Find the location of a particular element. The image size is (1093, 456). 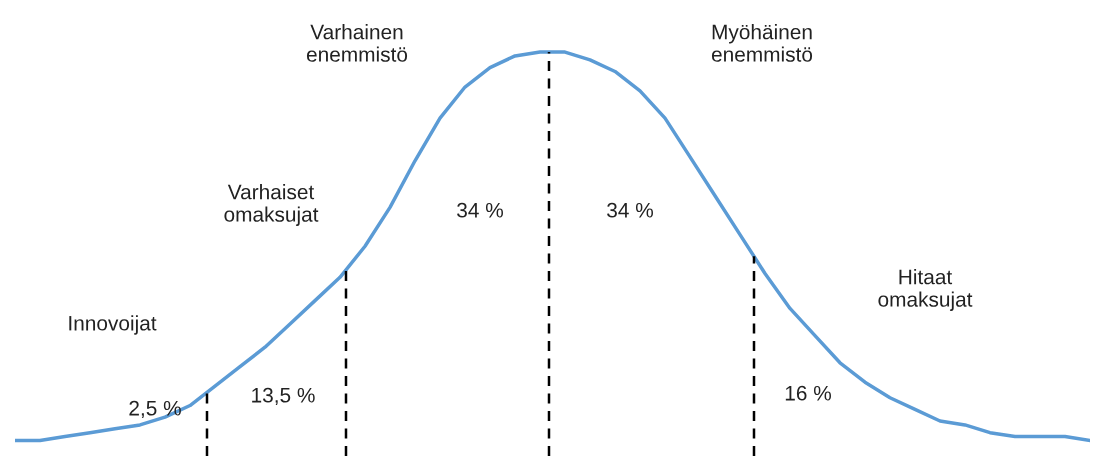

annotation: Varhaiset omaksujat is located at coordinates (271, 205).